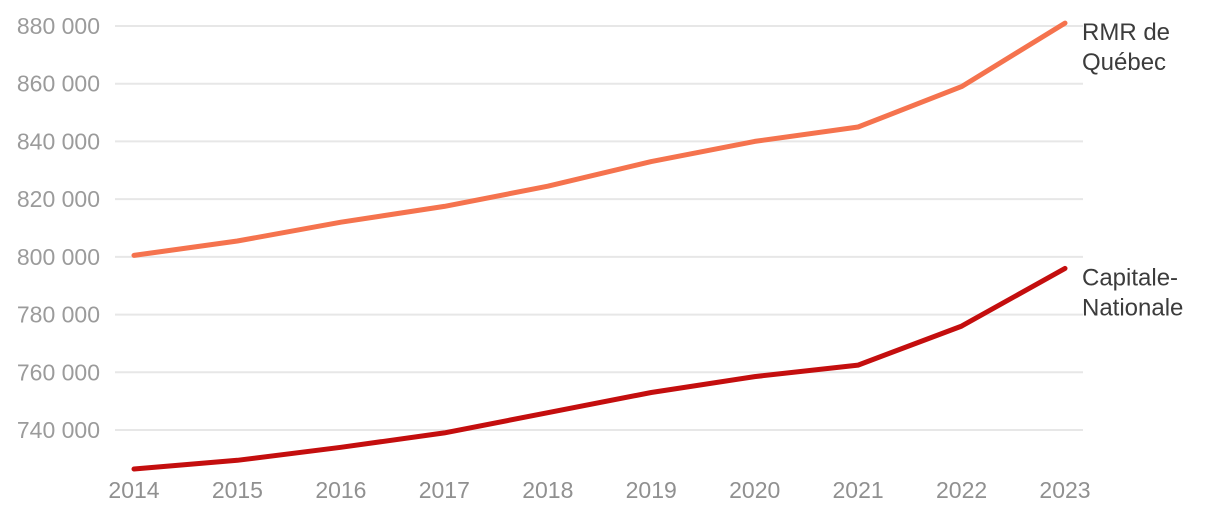 The image size is (1220, 522). Describe the element at coordinates (58, 199) in the screenshot. I see `y-axis-tick-label: 820 000` at that location.